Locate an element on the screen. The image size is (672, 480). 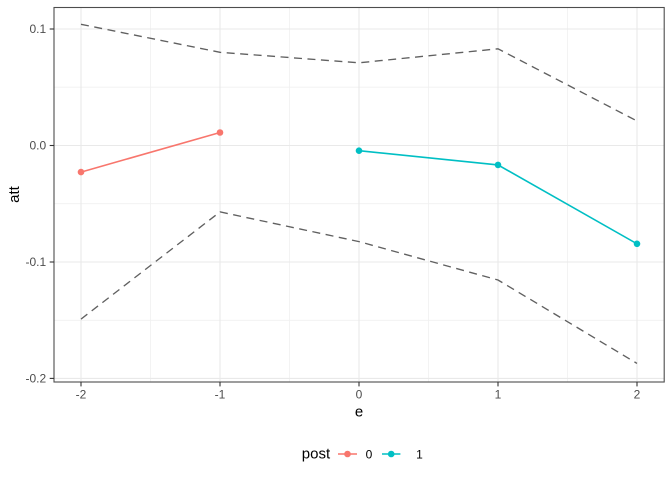
svg-text: post is located at coordinates (316, 453).